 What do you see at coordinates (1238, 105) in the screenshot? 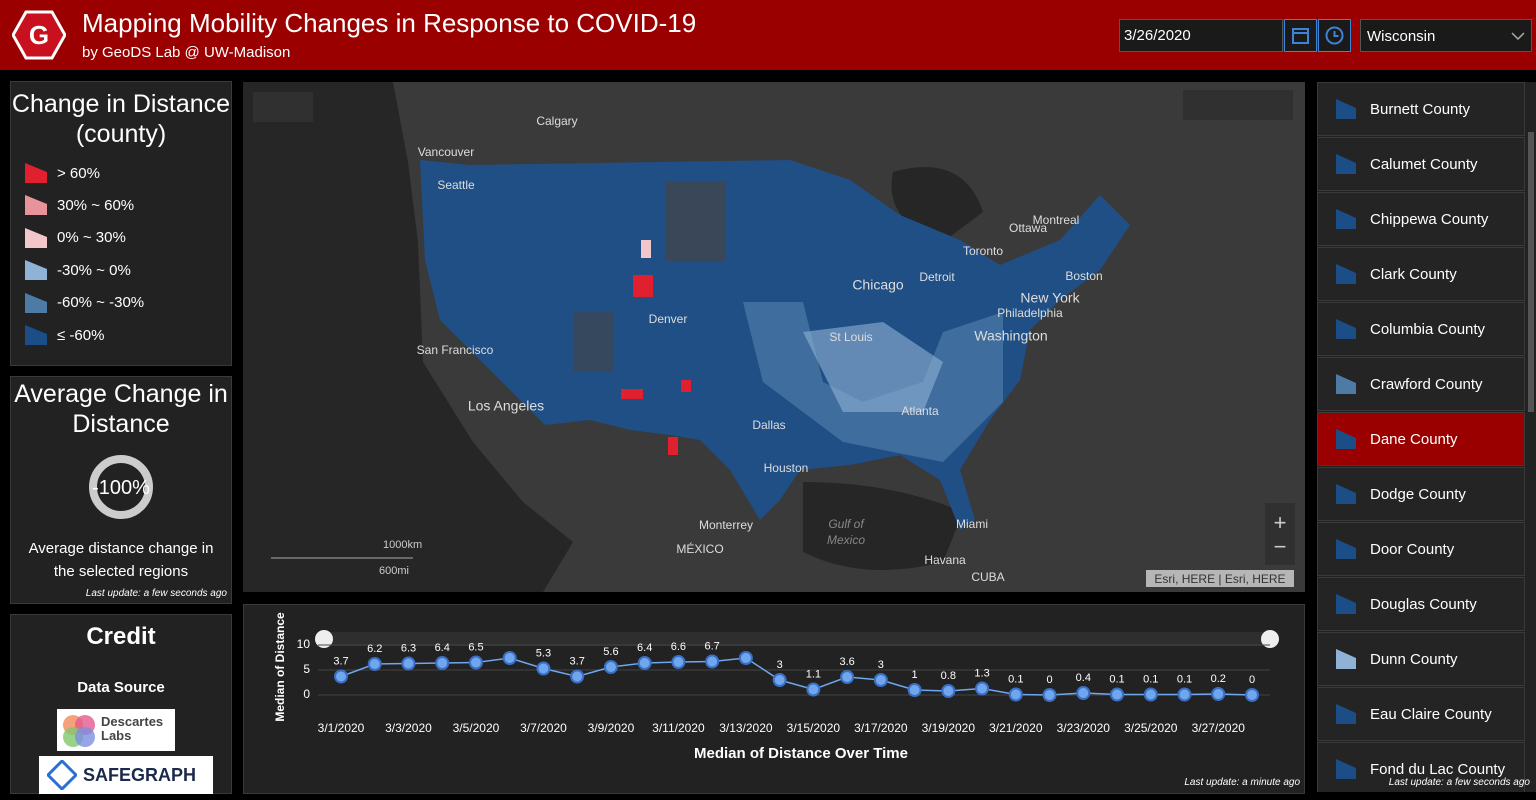
I see `map-nav` at bounding box center [1238, 105].